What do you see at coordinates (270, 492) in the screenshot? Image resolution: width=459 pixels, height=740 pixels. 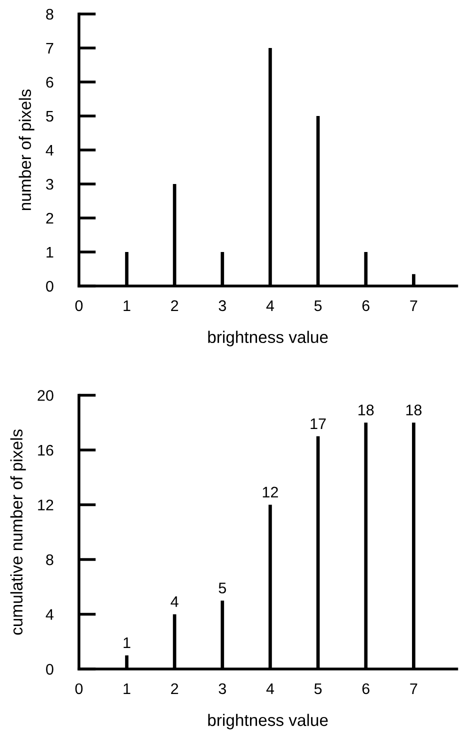 I see `data-label: 12` at bounding box center [270, 492].